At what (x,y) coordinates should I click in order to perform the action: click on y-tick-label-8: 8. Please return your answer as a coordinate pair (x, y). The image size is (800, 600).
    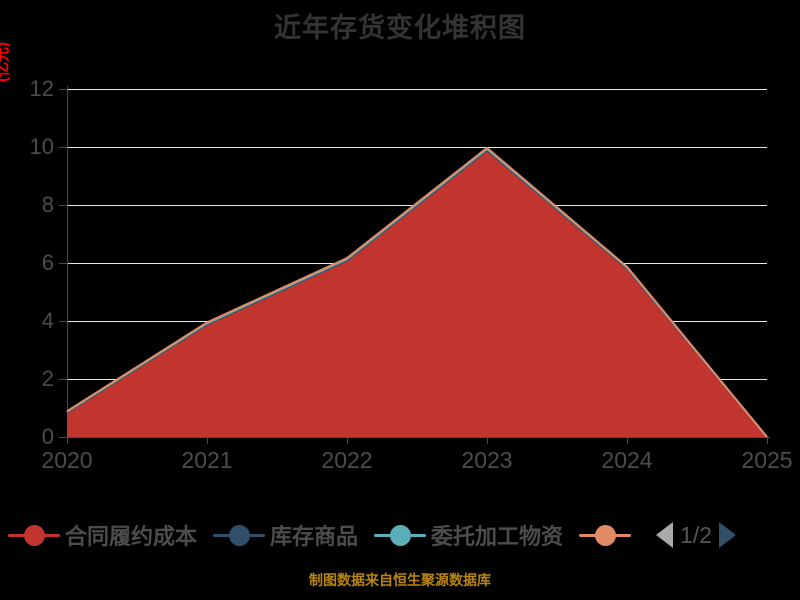
    Looking at the image, I should click on (47, 204).